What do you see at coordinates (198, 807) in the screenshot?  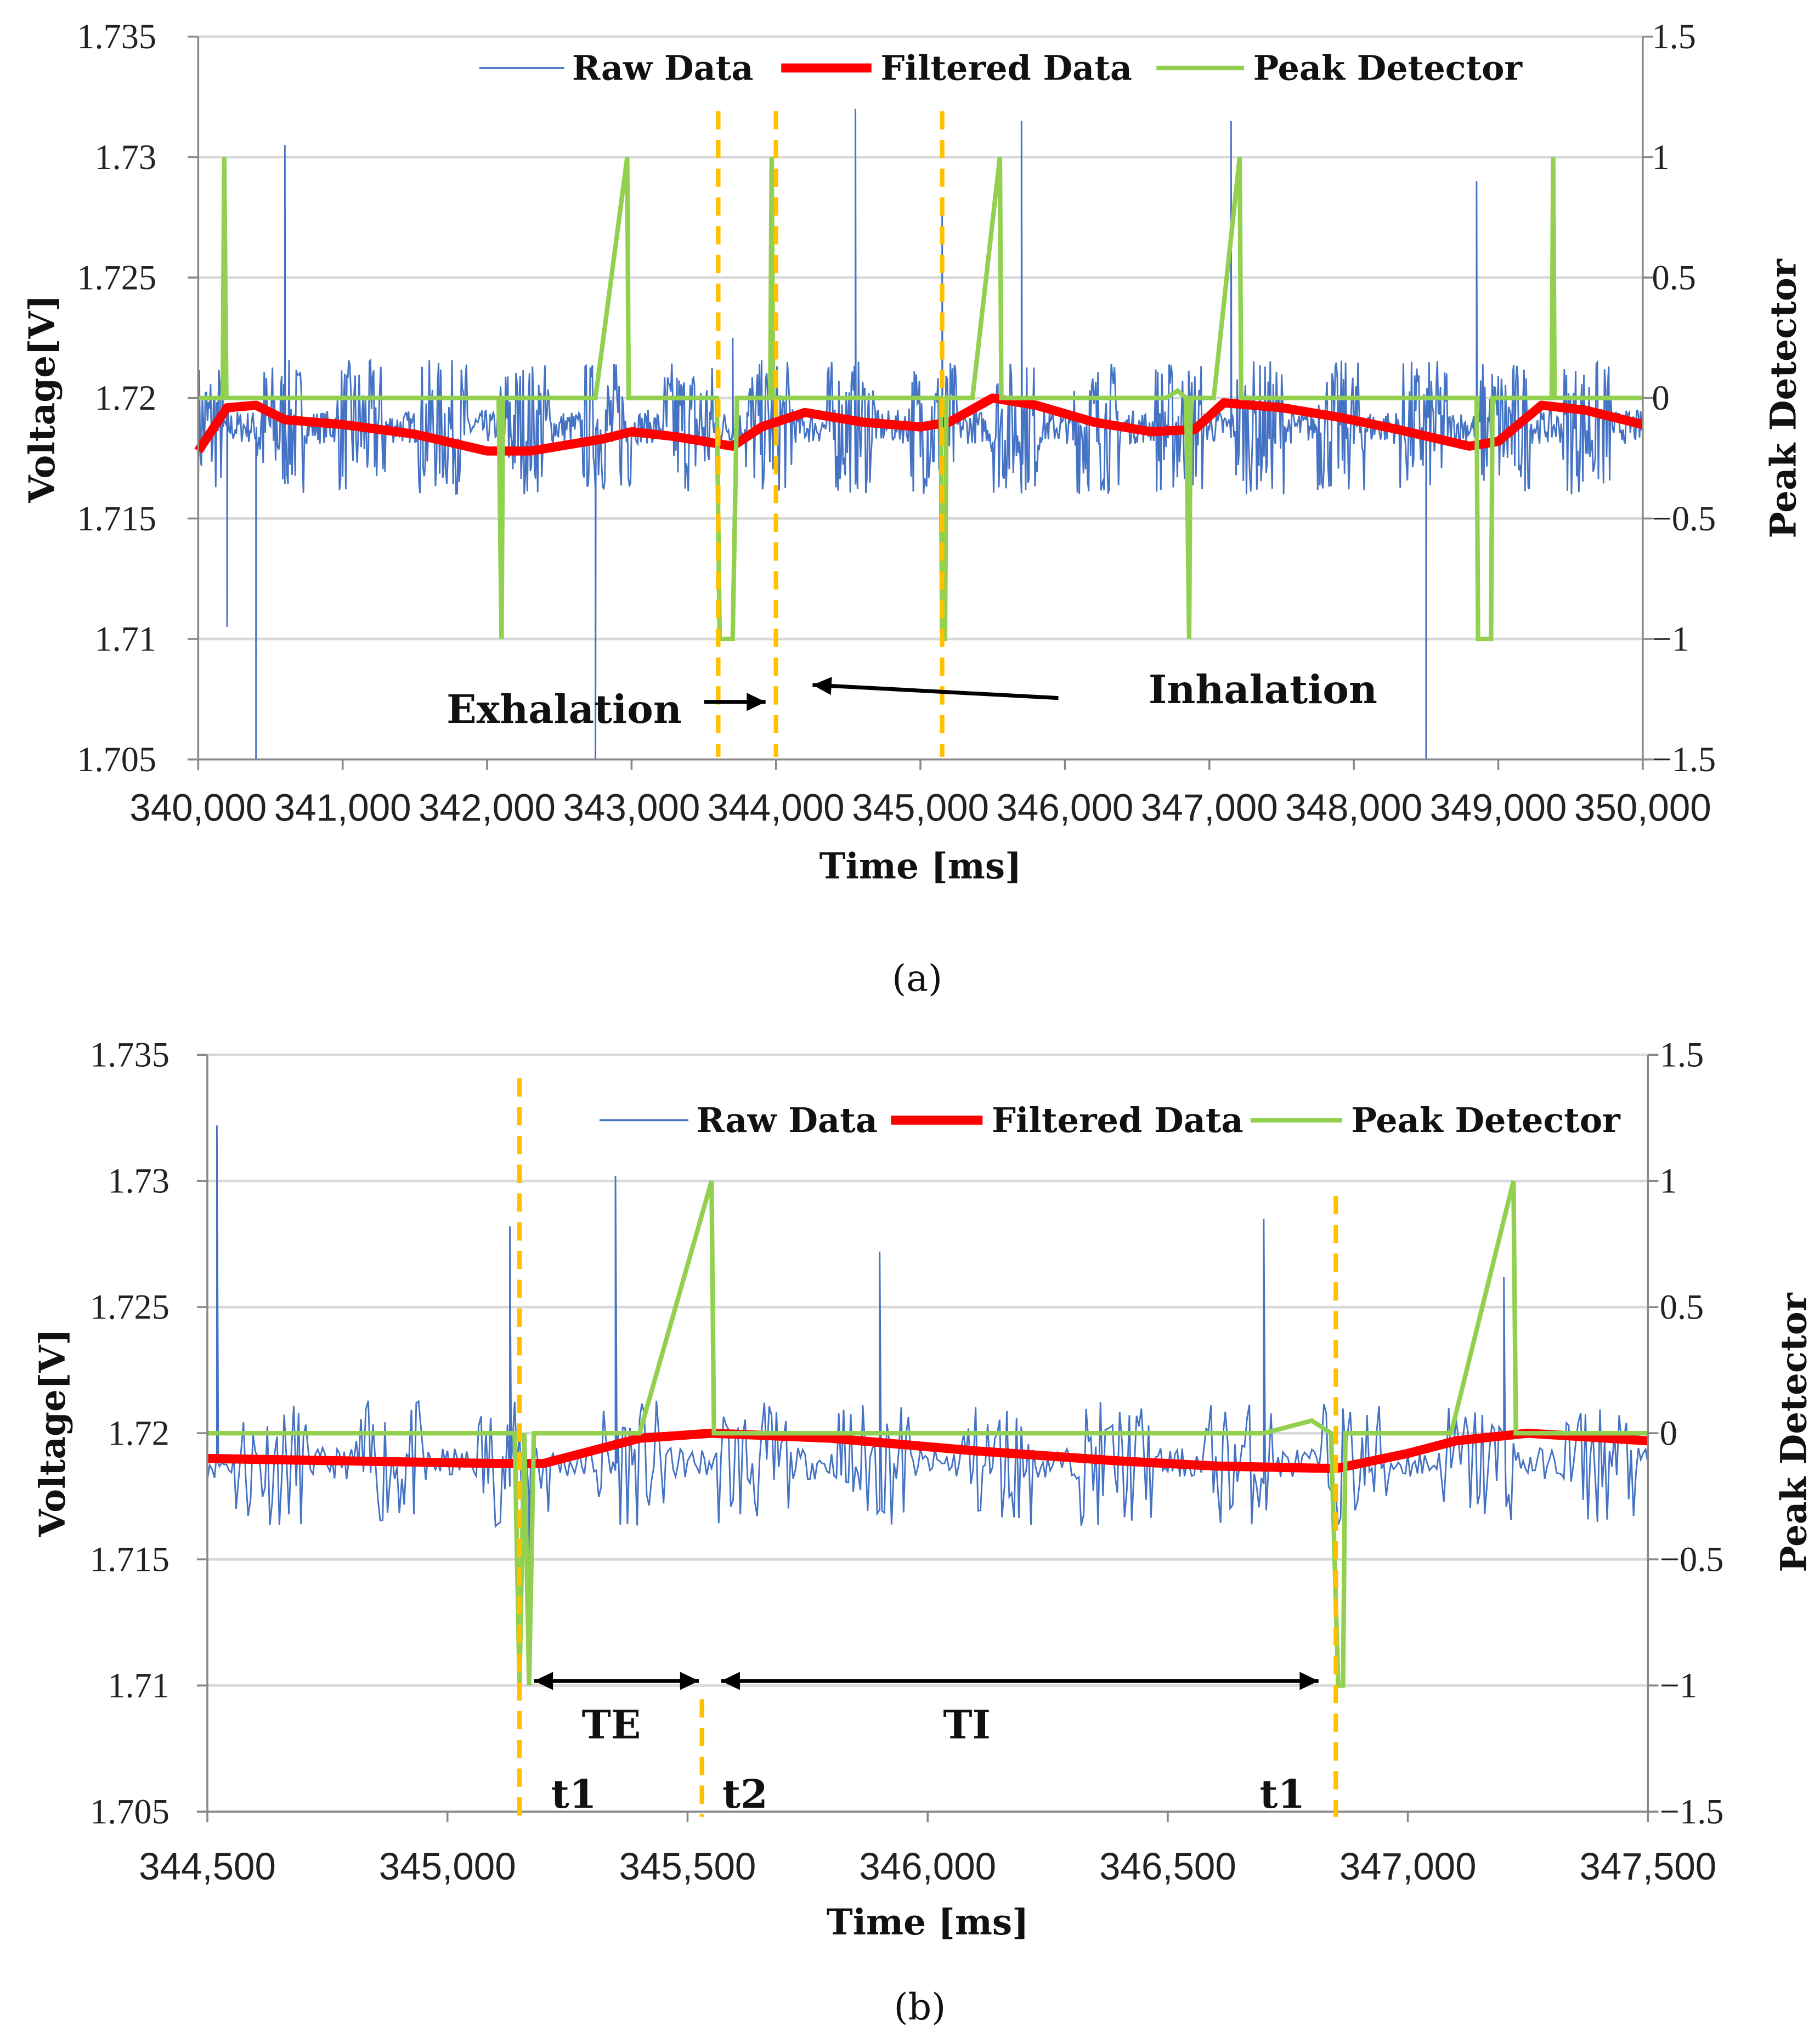 I see `x-tick-label: 340,000` at bounding box center [198, 807].